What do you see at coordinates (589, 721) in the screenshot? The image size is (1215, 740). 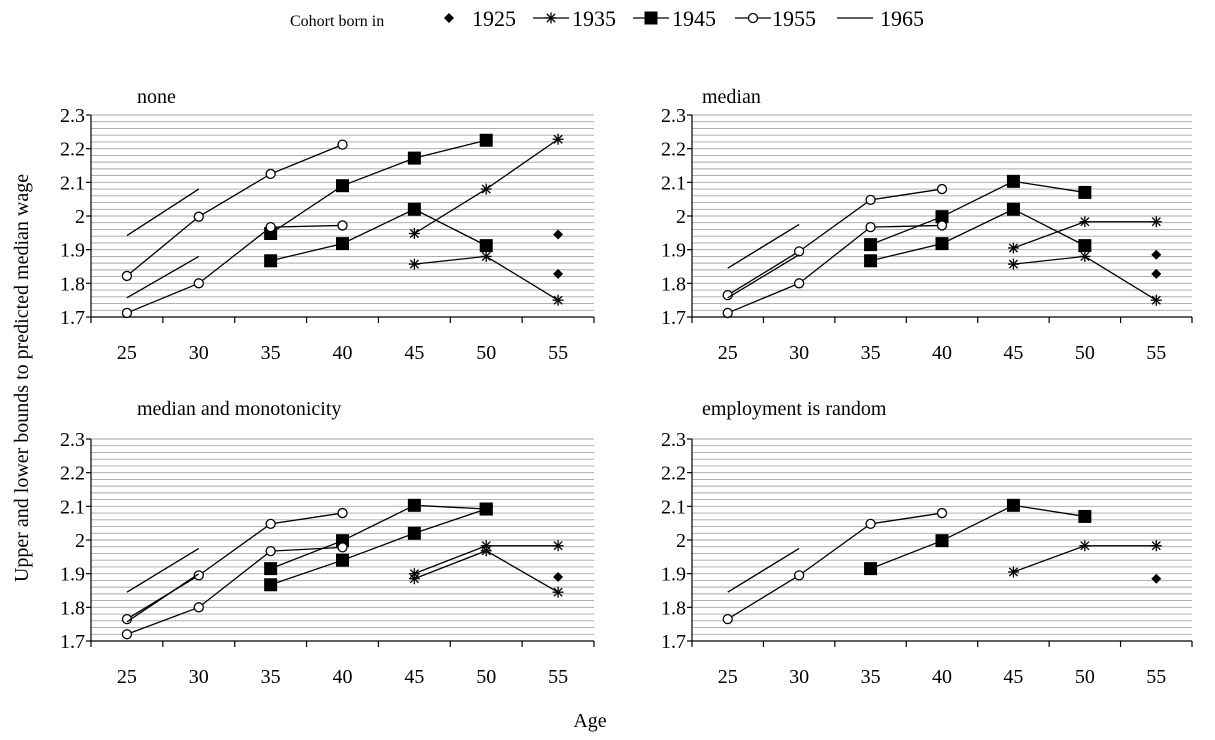 I see `x-axis-title: Age` at bounding box center [589, 721].